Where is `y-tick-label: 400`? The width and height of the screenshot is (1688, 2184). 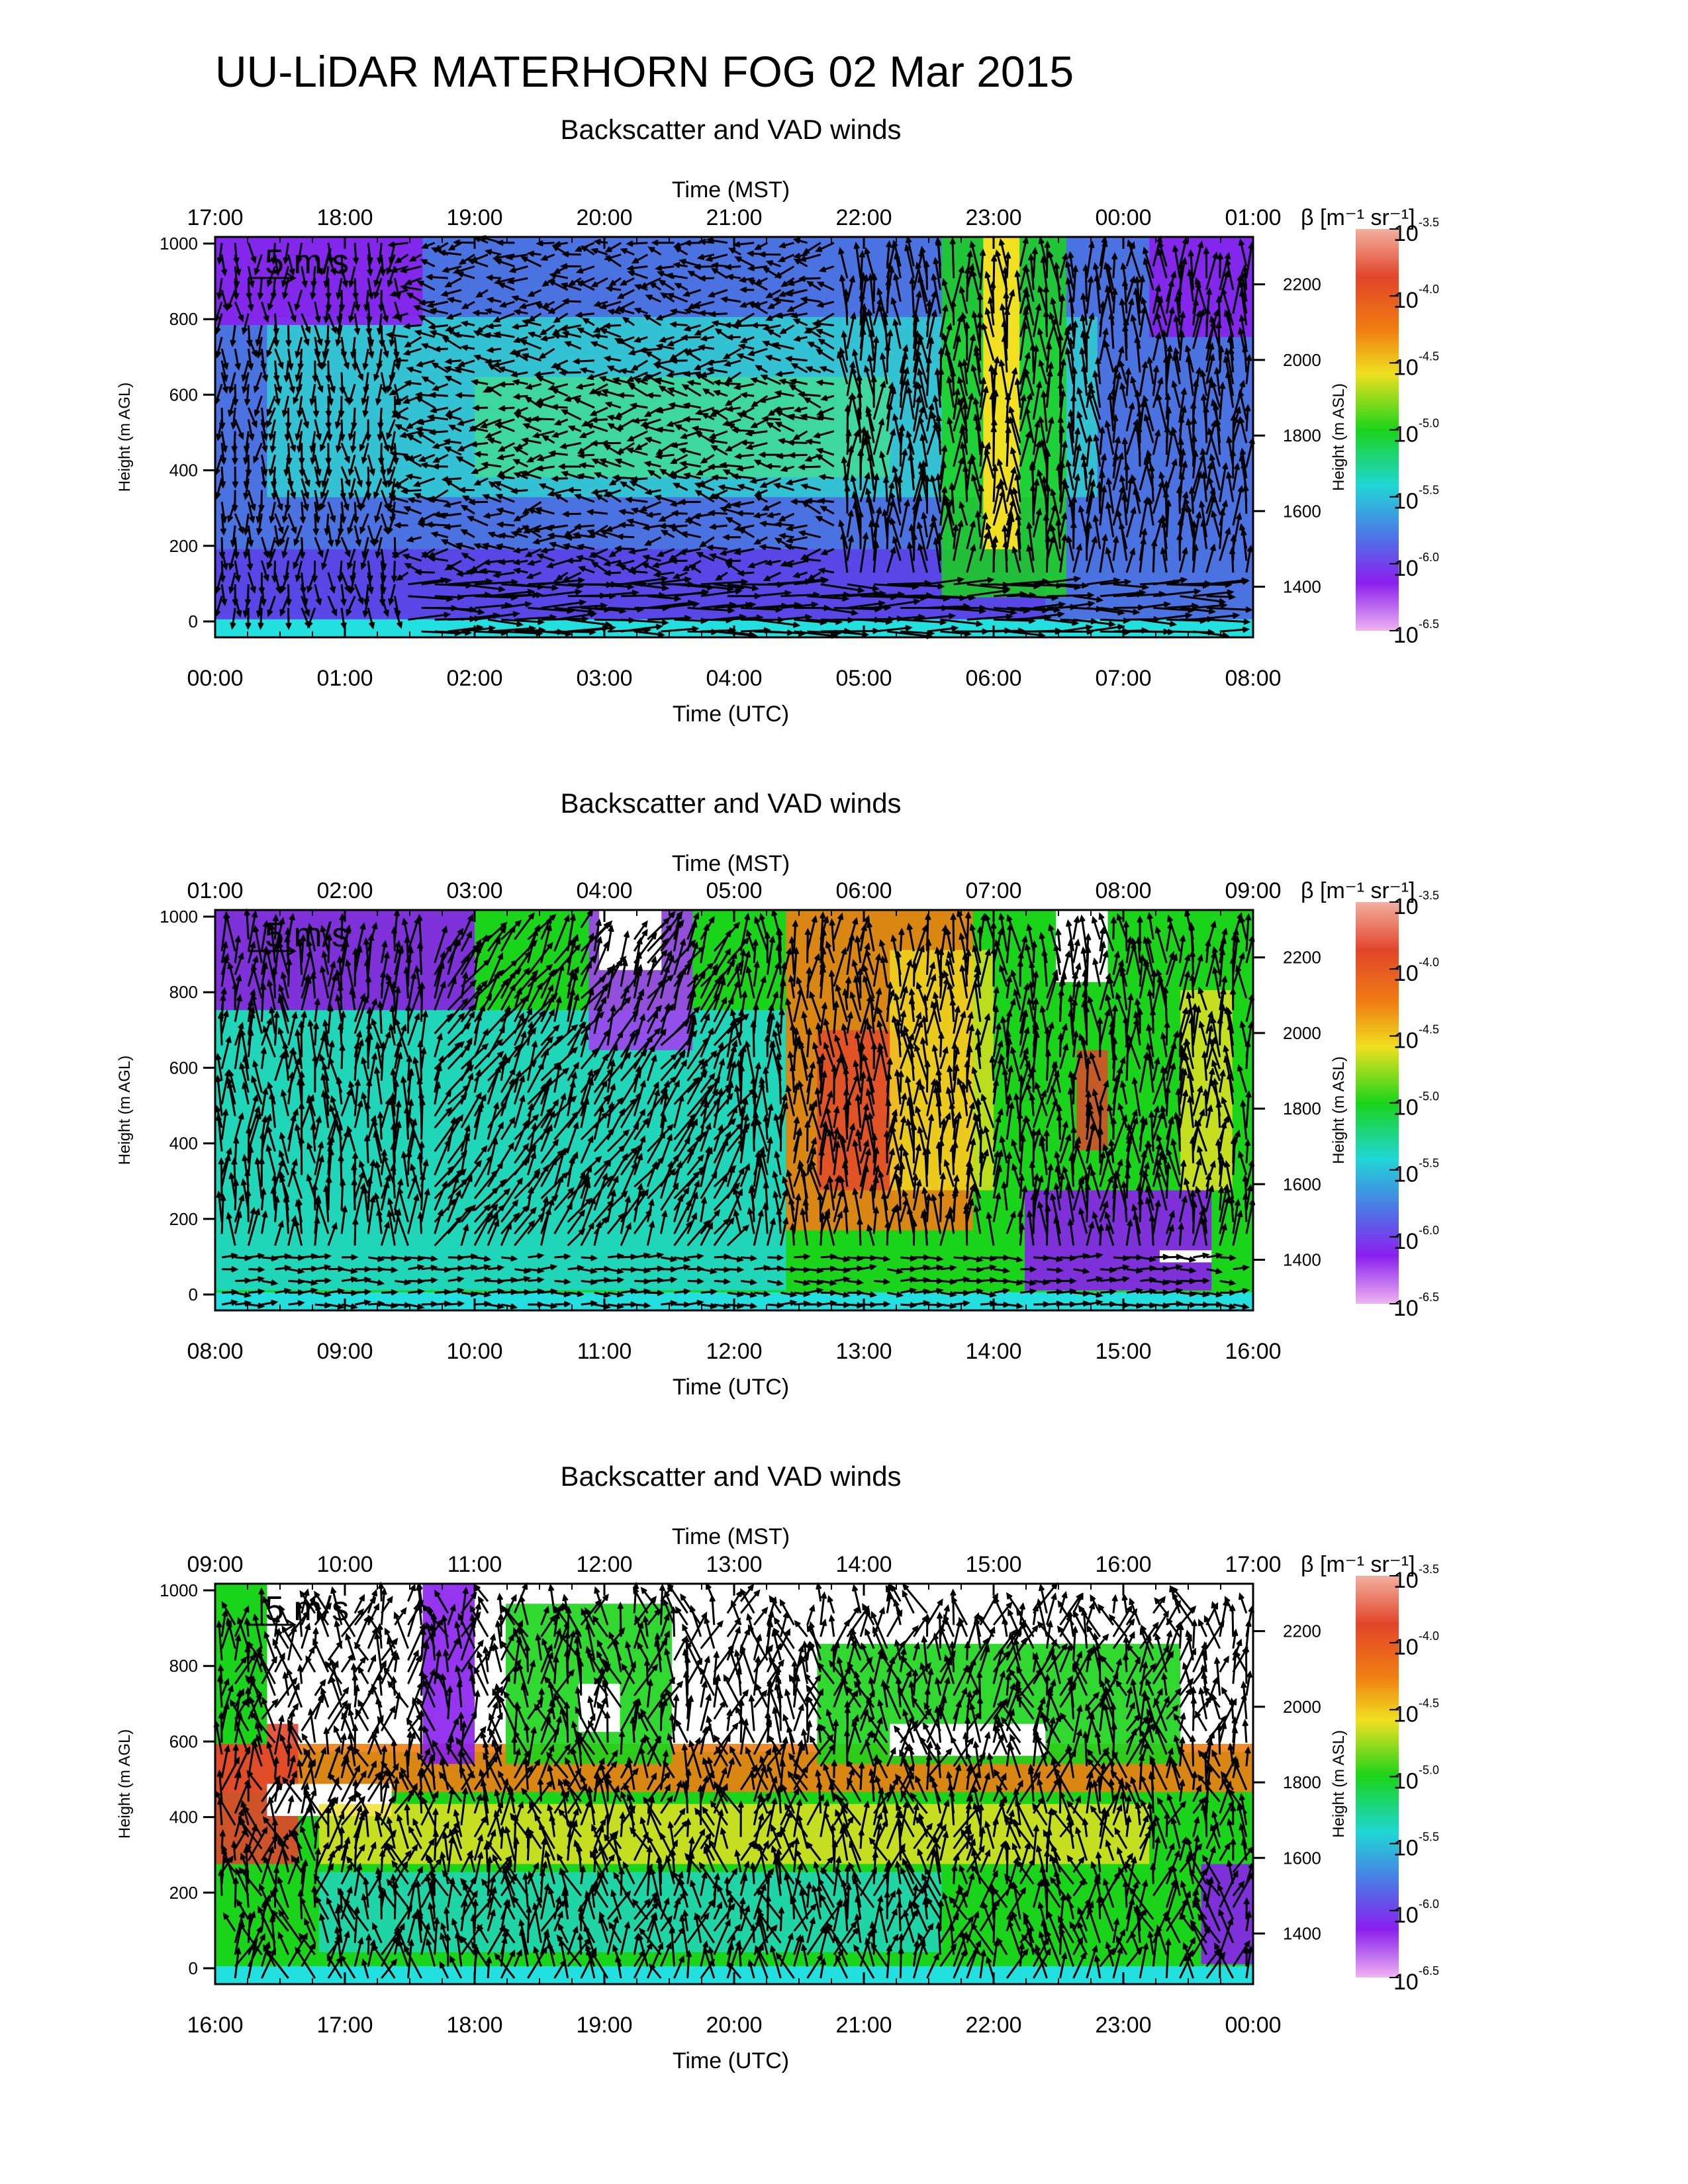 y-tick-label: 400 is located at coordinates (183, 1144).